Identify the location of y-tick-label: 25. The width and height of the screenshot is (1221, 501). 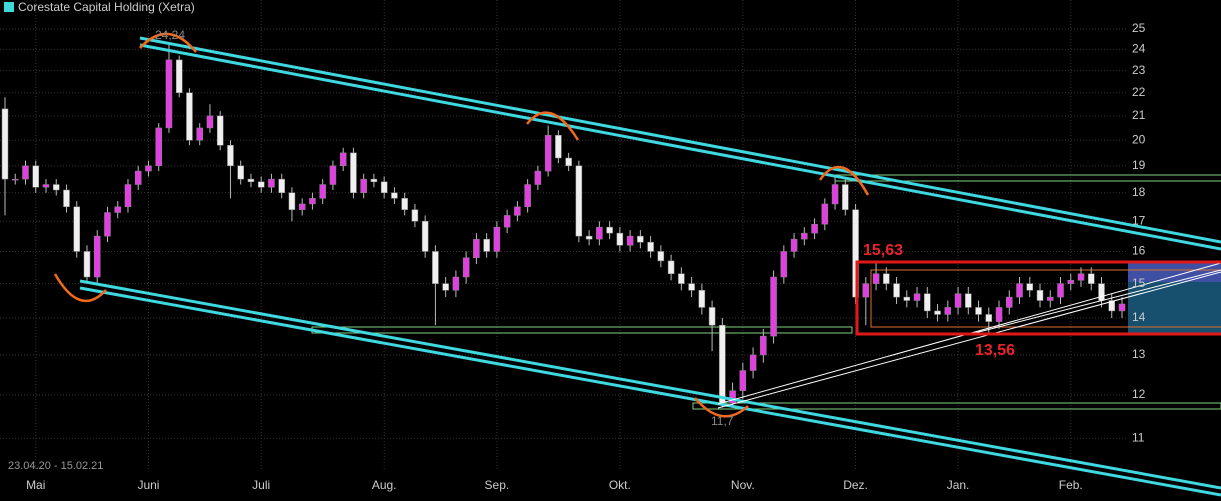
(1139, 28).